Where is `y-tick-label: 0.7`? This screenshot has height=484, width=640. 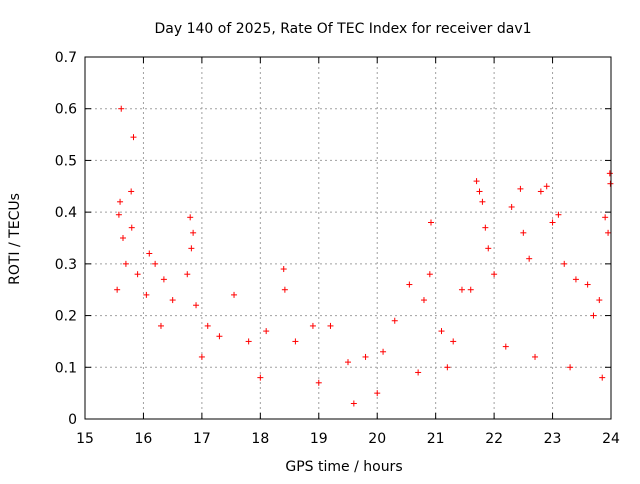 y-tick-label: 0.7 is located at coordinates (66, 58).